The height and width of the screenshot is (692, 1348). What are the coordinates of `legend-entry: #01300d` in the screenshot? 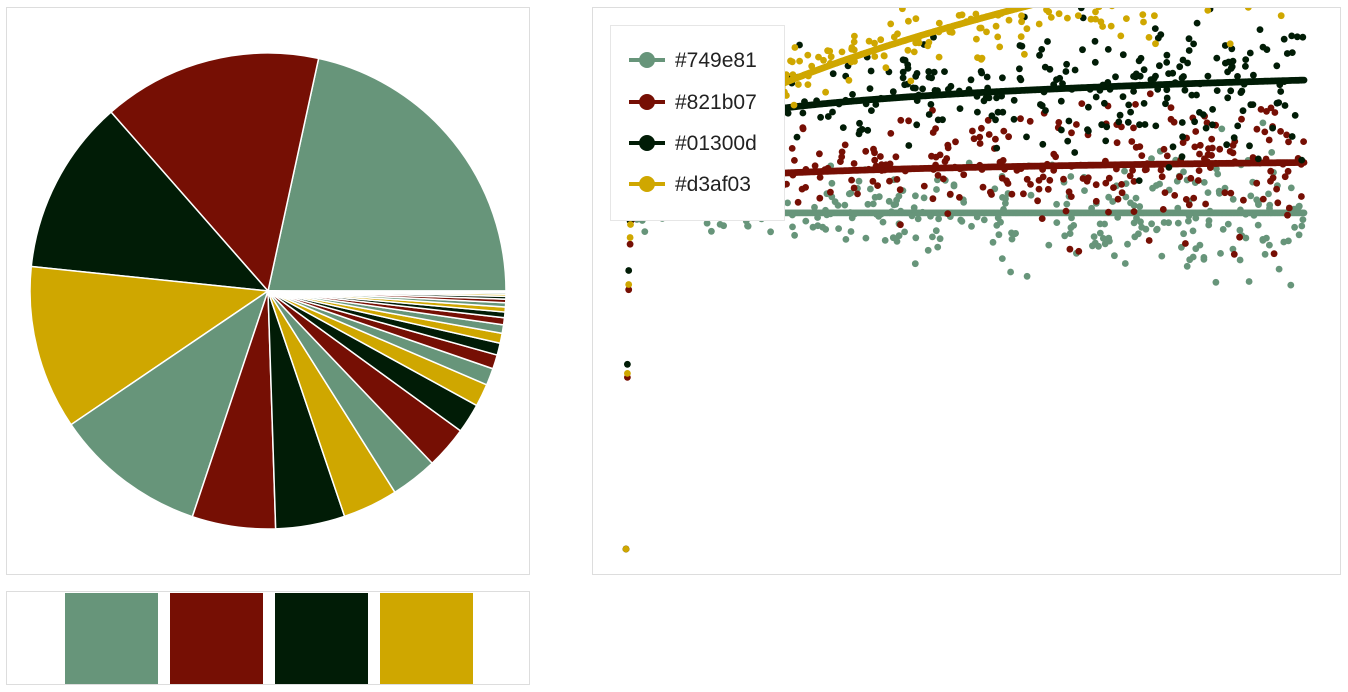 It's located at (697, 143).